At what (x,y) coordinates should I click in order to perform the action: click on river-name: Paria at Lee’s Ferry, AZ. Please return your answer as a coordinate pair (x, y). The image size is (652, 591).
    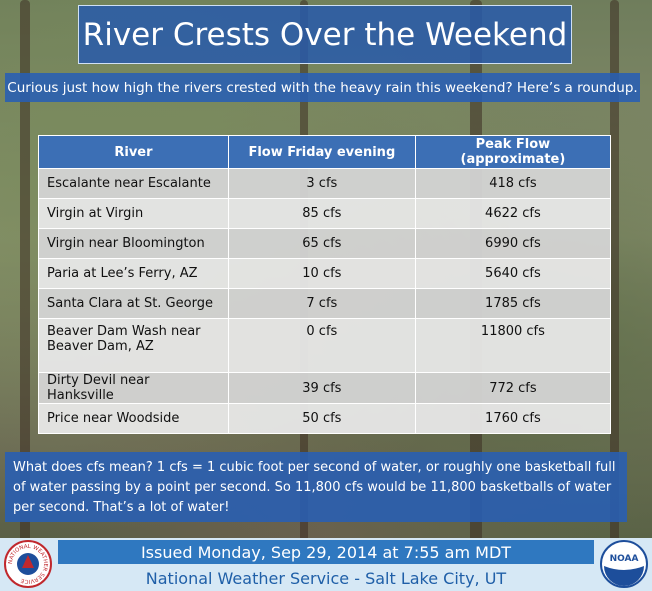
    Looking at the image, I should click on (133, 273).